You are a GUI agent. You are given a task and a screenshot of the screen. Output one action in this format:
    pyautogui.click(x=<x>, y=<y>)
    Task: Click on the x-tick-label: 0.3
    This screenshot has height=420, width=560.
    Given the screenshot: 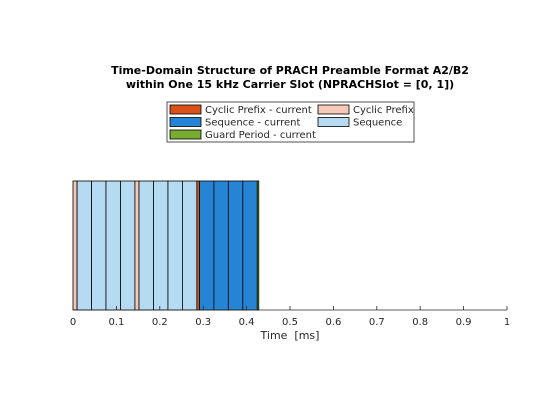 What is the action you would take?
    pyautogui.click(x=203, y=322)
    